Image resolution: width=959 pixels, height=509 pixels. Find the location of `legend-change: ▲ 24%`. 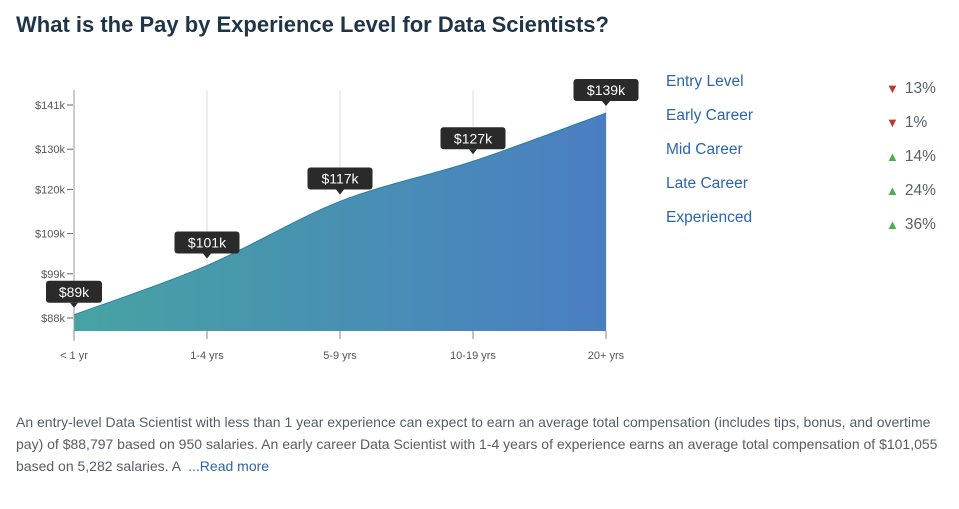

legend-change: ▲ 24% is located at coordinates (911, 191).